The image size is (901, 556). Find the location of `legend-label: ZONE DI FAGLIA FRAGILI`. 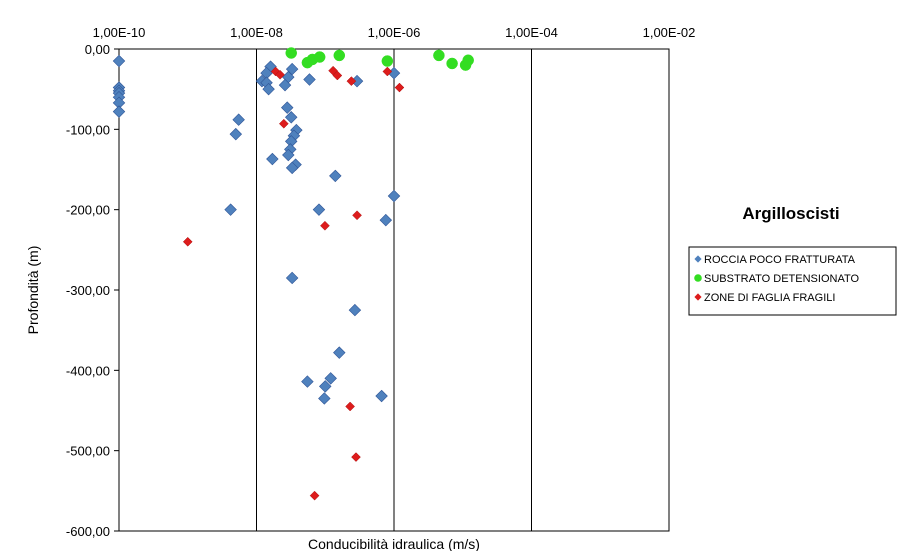

legend-label: ZONE DI FAGLIA FRAGILI is located at coordinates (769, 298).